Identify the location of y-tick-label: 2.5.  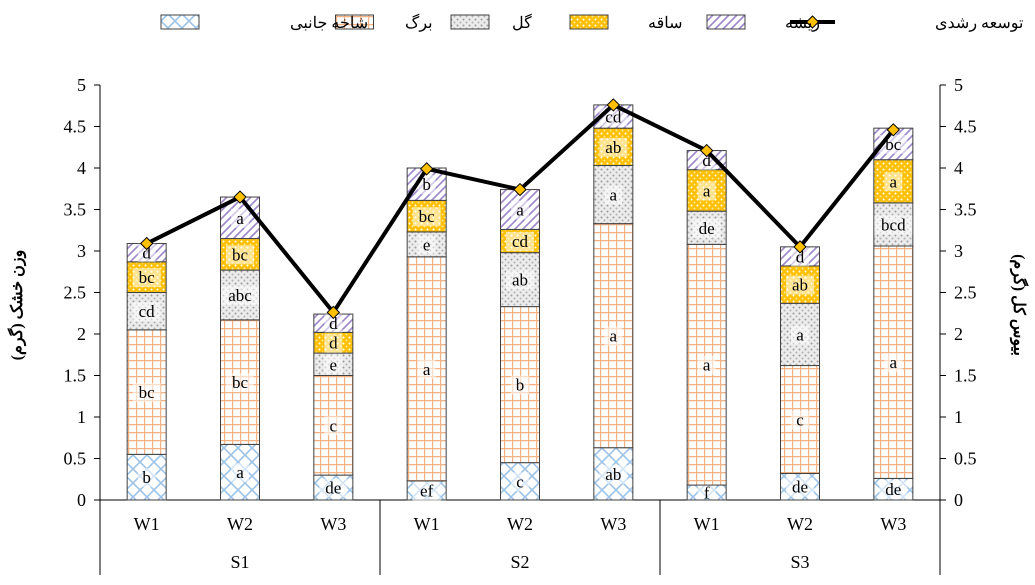
(75, 293).